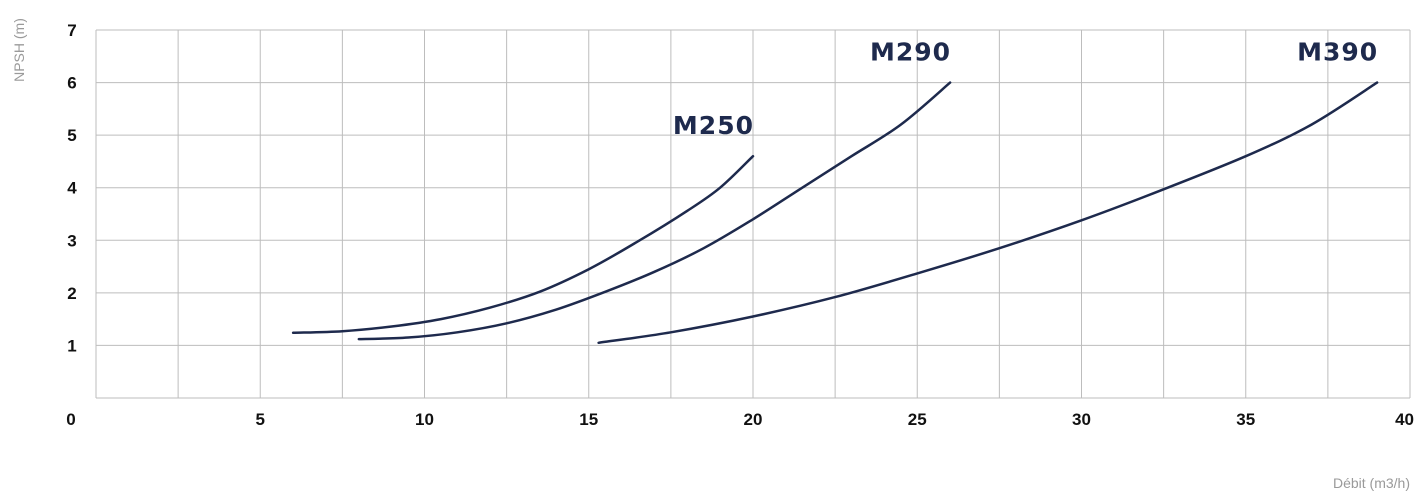 Image resolution: width=1418 pixels, height=495 pixels. Describe the element at coordinates (70, 419) in the screenshot. I see `x-tick-label: 0` at that location.